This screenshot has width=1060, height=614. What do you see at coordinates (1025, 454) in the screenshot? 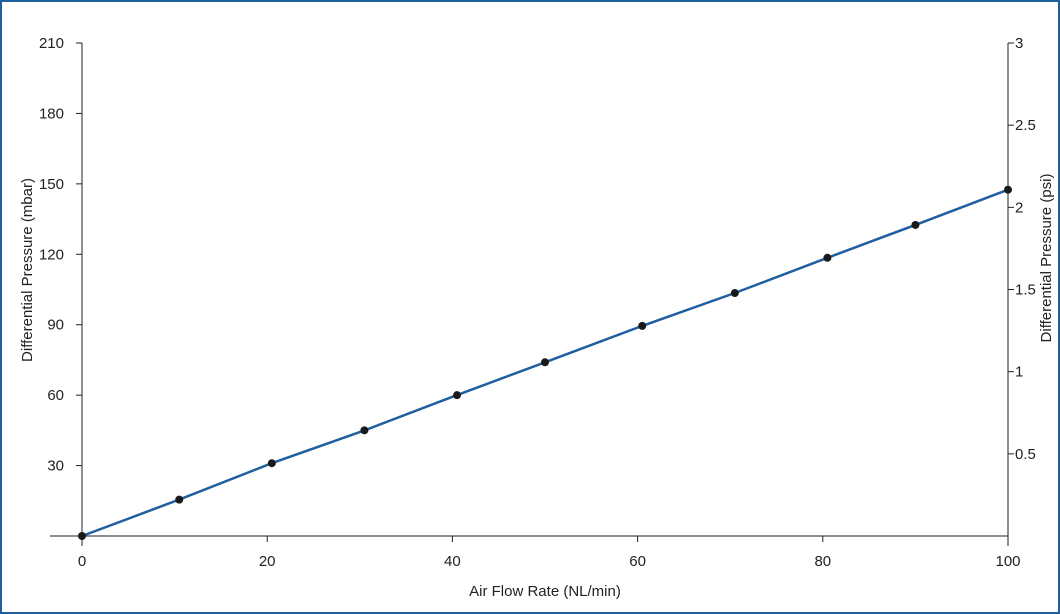
I see `y-tick-label-right: 0.5` at bounding box center [1025, 454].